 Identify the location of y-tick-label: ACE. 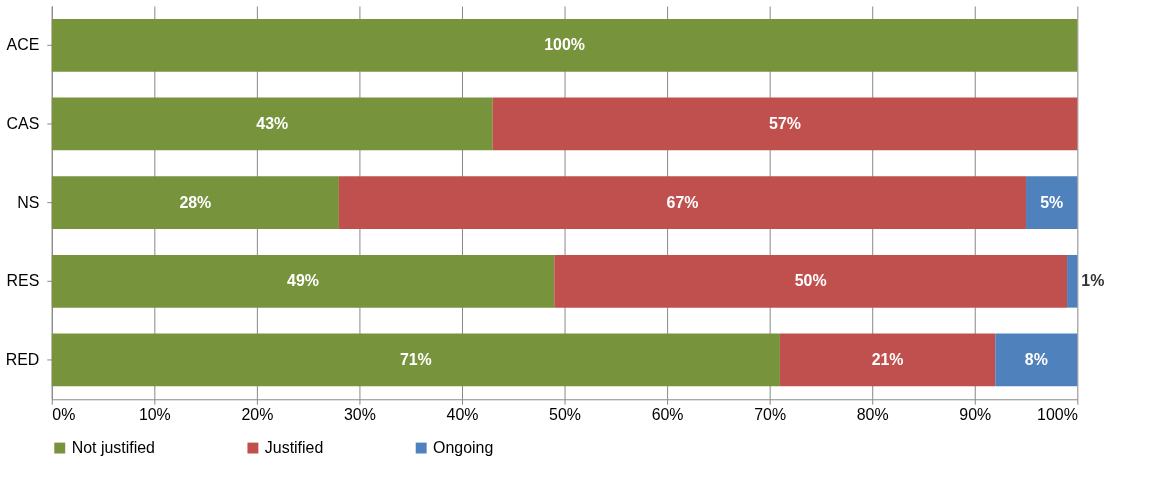
(23, 45).